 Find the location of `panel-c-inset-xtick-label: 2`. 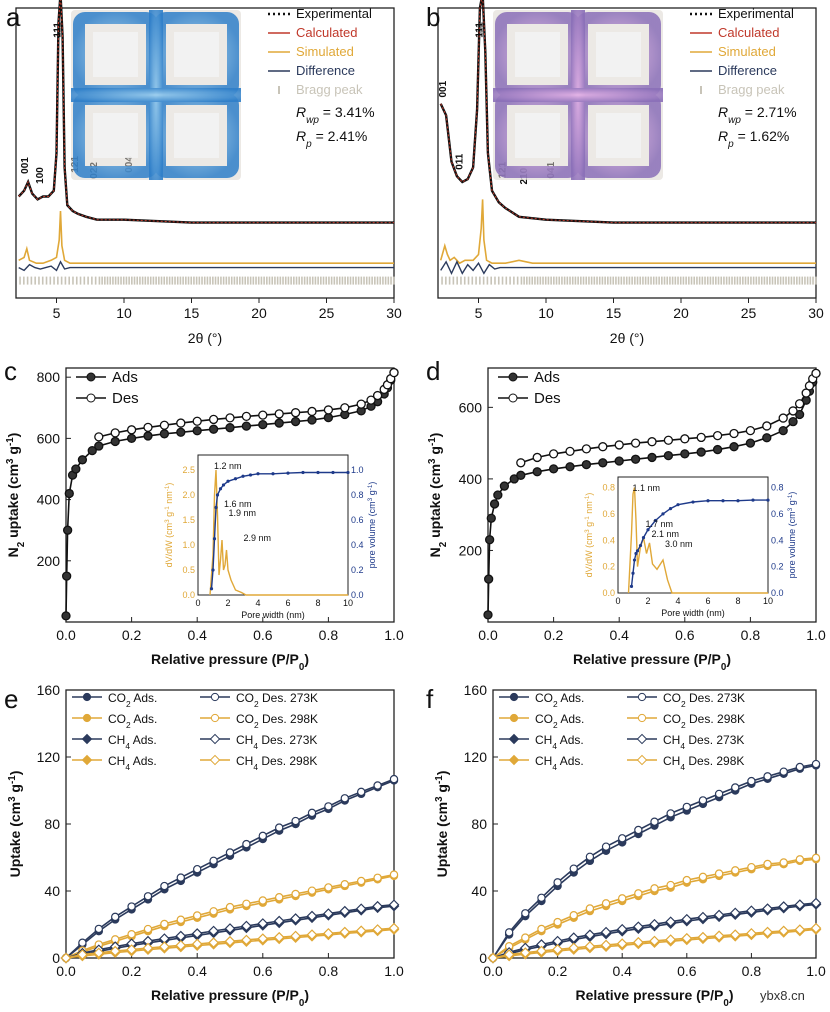

panel-c-inset-xtick-label: 2 is located at coordinates (227, 603).